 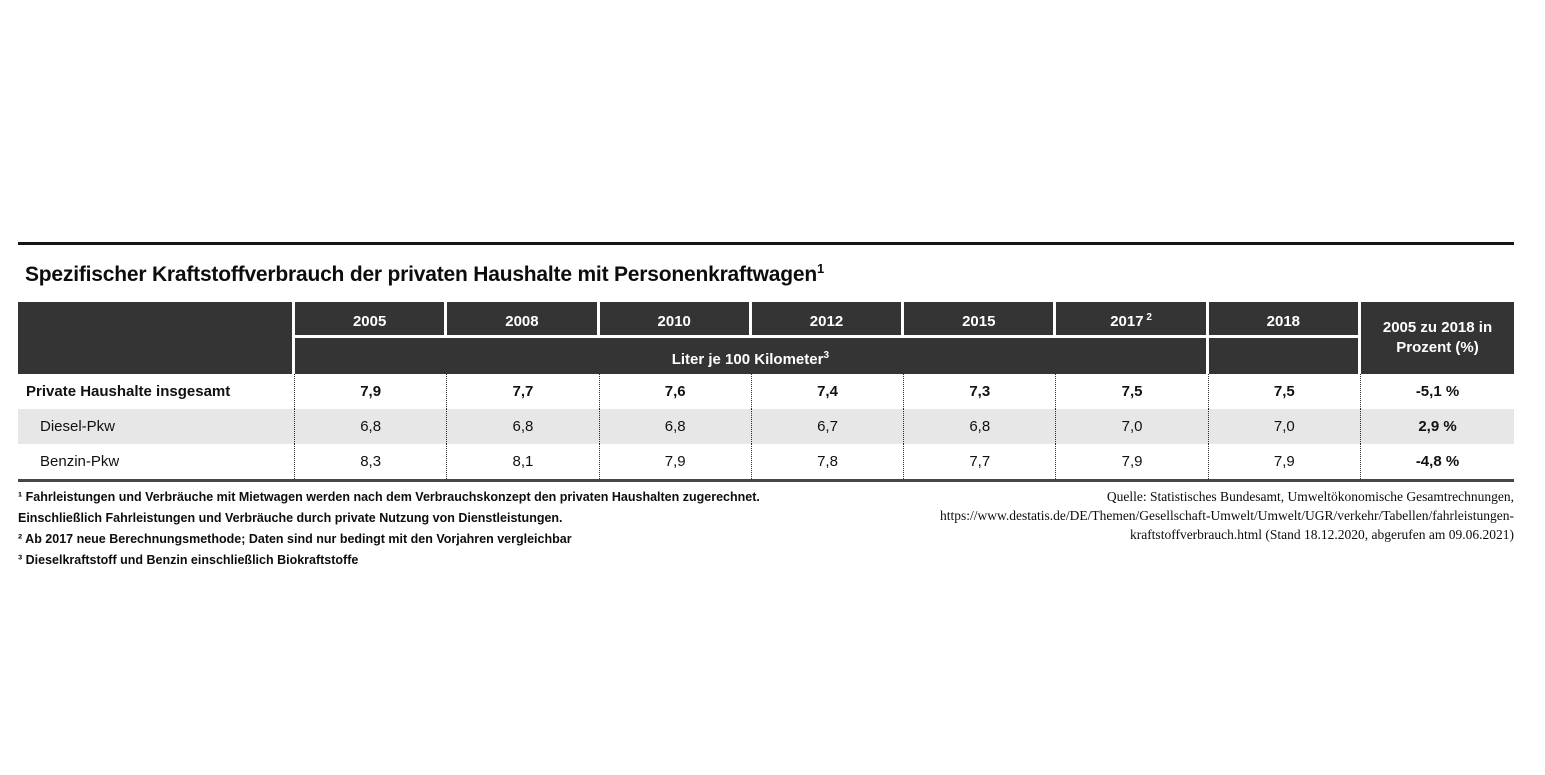 I want to click on change-cell: -4,8 %, so click(x=1437, y=461).